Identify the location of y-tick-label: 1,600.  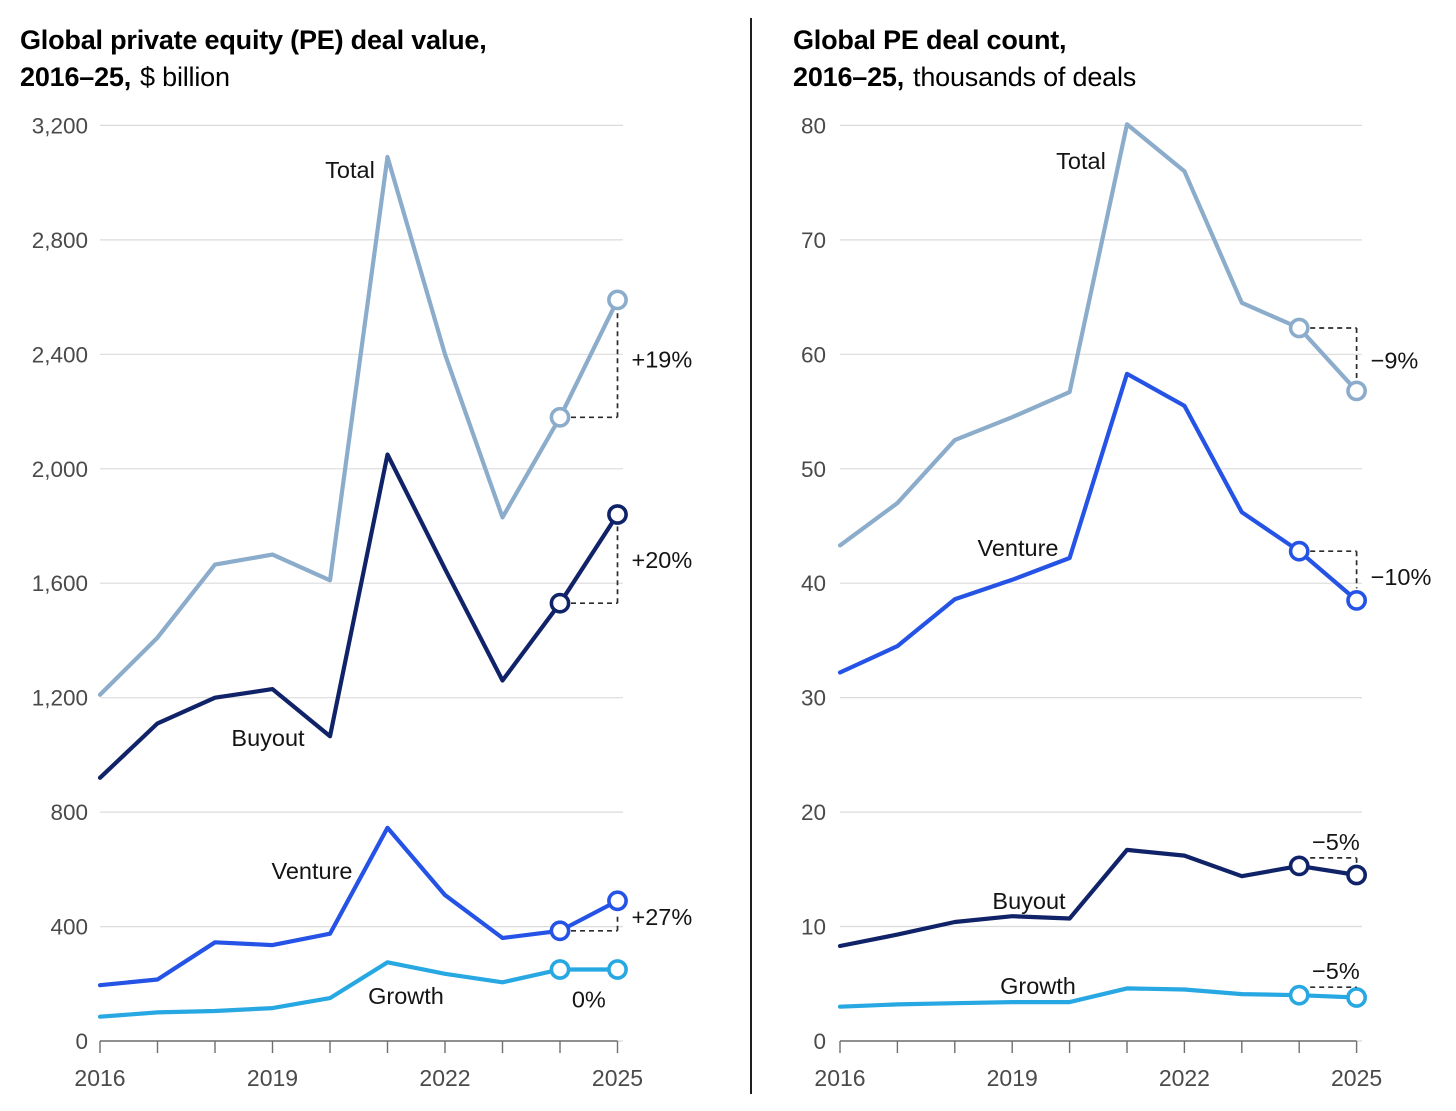
(60, 583).